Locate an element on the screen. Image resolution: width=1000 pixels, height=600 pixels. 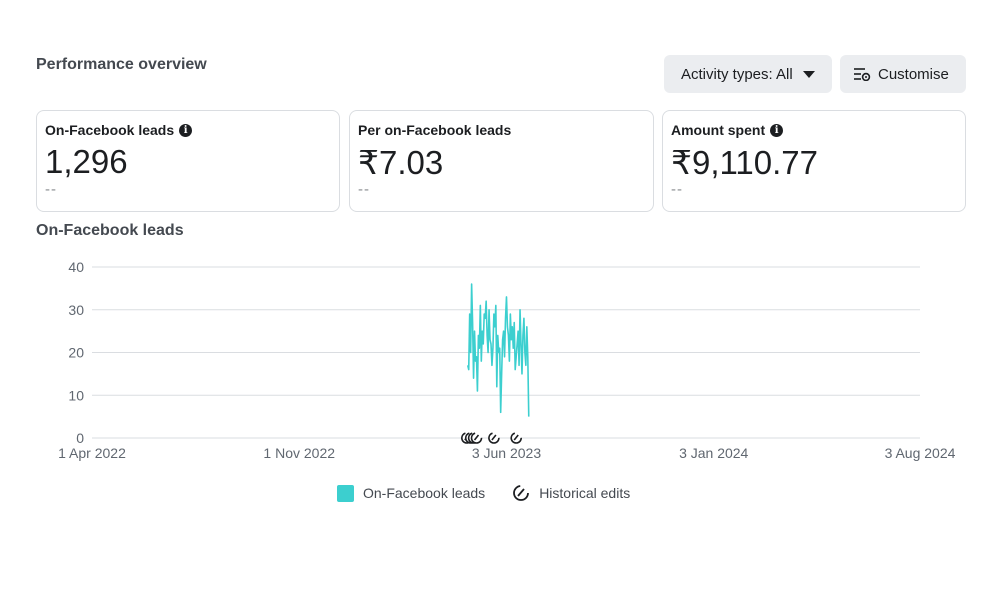
metric-label: On-Facebook leads i is located at coordinates (119, 130).